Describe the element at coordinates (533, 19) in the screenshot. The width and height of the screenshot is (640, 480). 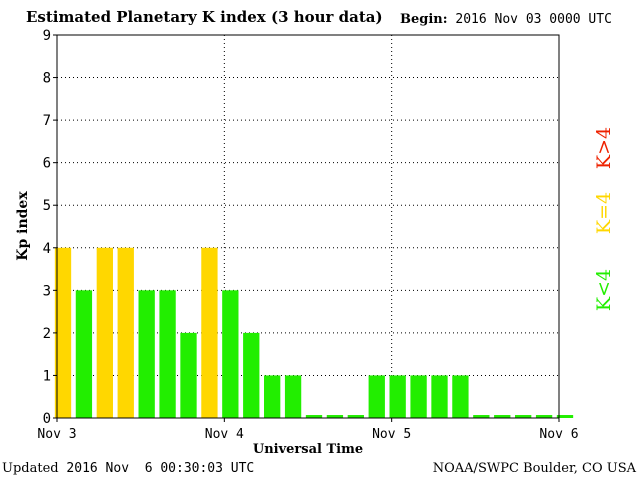
I see `begin-value: 2016 Nov 03 0000 UTC` at that location.